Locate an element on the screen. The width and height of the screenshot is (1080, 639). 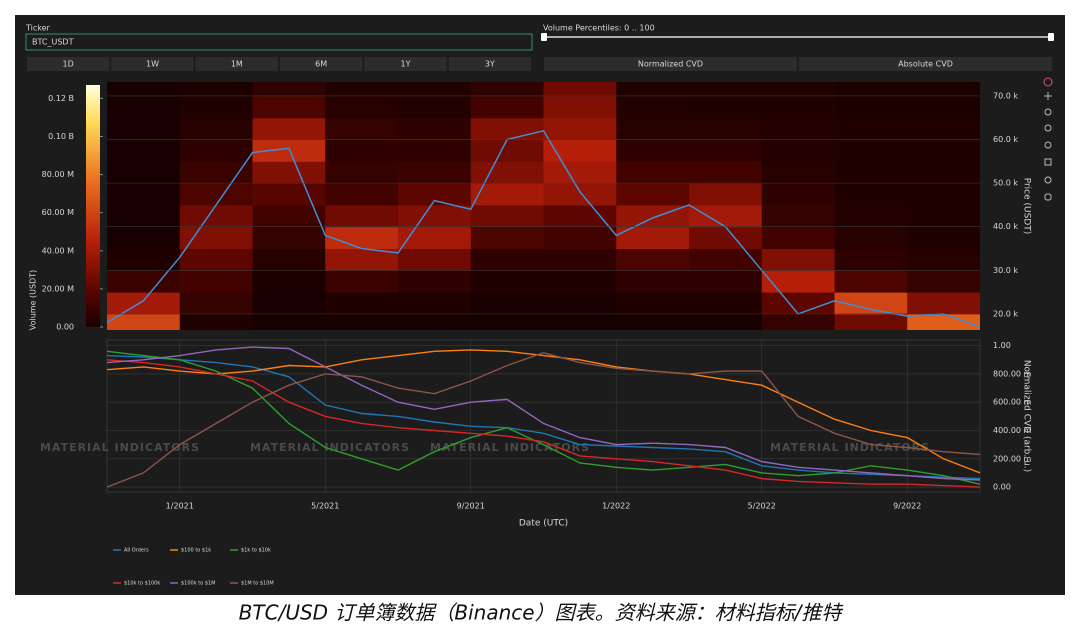
y-tick-label: 200.00 m is located at coordinates (1012, 458).